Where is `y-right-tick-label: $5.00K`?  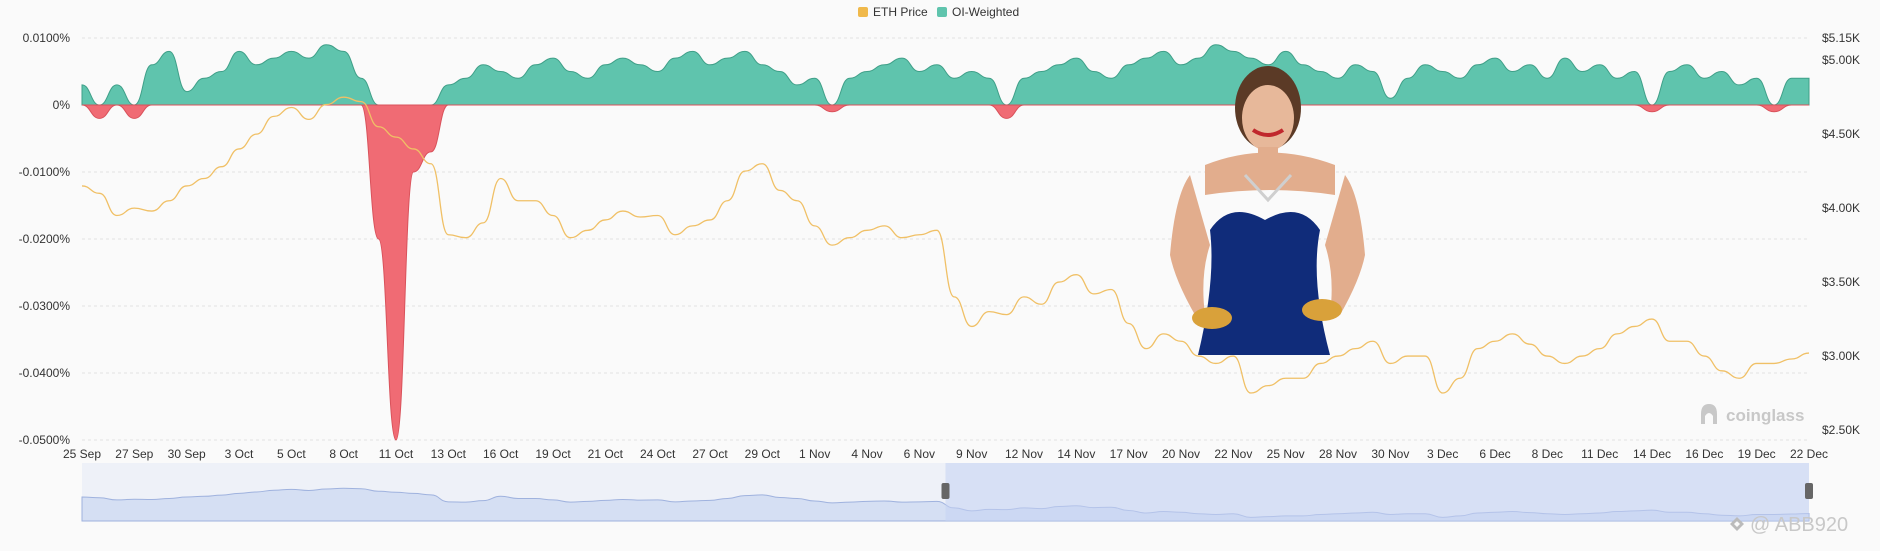
y-right-tick-label: $5.00K is located at coordinates (1841, 60).